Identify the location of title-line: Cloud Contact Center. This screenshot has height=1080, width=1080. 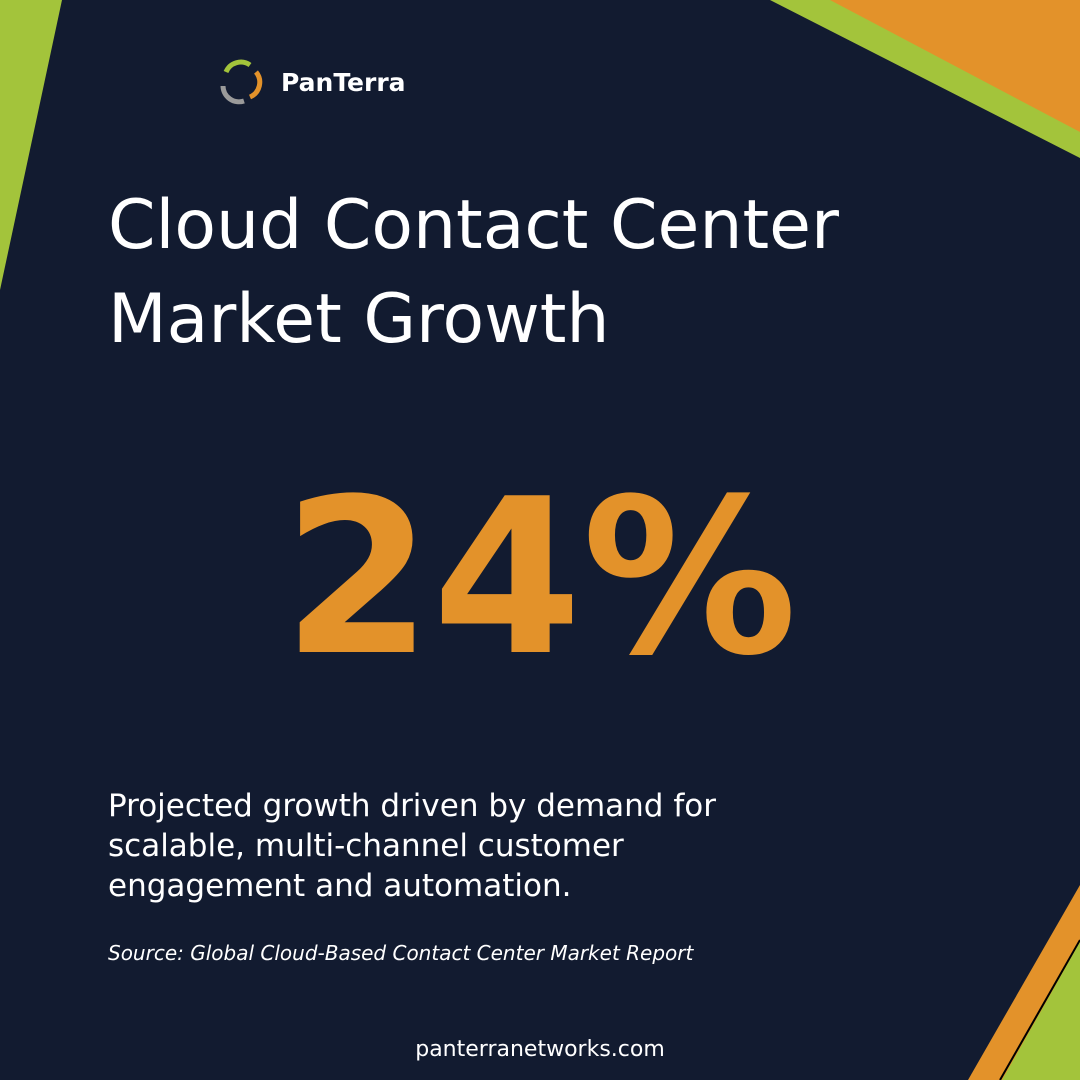
(473, 225).